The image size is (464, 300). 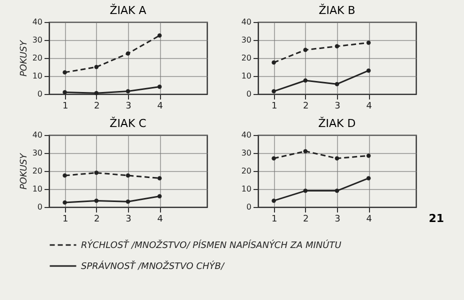 What do you see at coordinates (436, 218) in the screenshot?
I see `text: 21` at bounding box center [436, 218].